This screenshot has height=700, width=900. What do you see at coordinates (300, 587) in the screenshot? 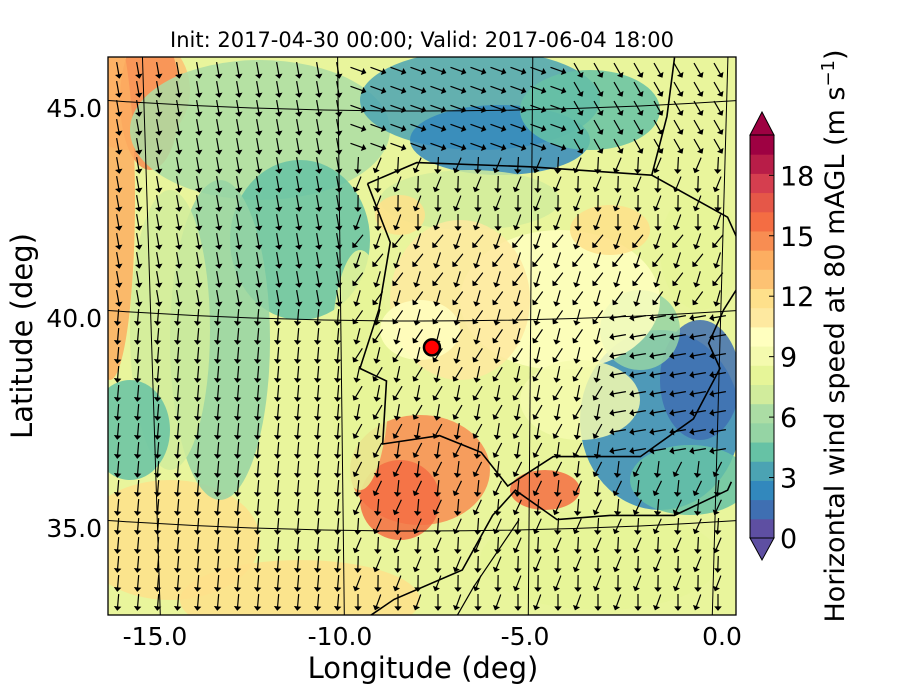
I see `wind-speed-patch` at bounding box center [300, 587].